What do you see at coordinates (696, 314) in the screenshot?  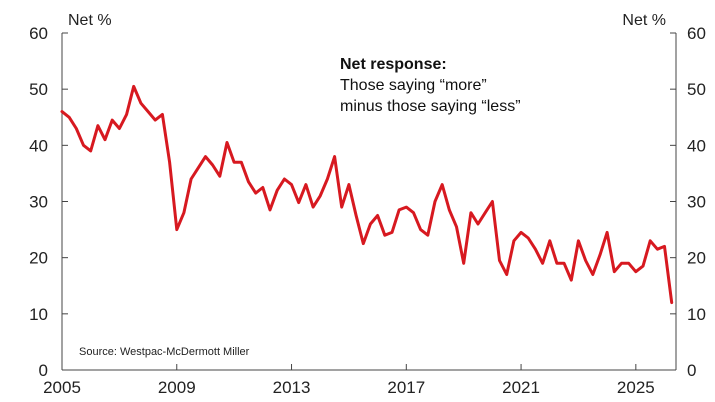 I see `y-tick-label-right: 10` at bounding box center [696, 314].